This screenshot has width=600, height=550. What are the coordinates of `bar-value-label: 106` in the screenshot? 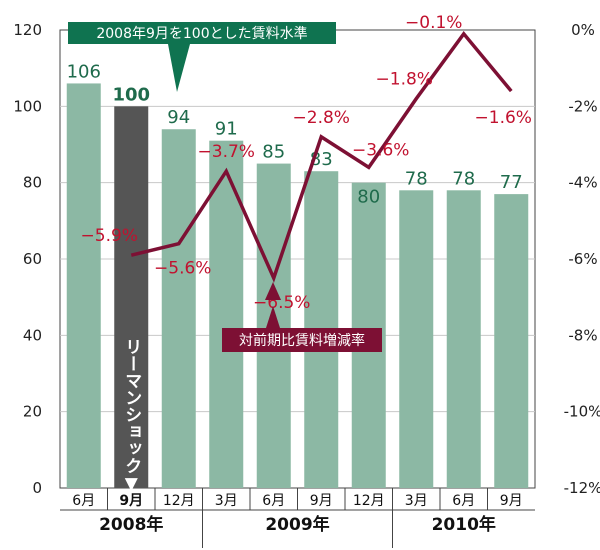 It's located at (84, 71).